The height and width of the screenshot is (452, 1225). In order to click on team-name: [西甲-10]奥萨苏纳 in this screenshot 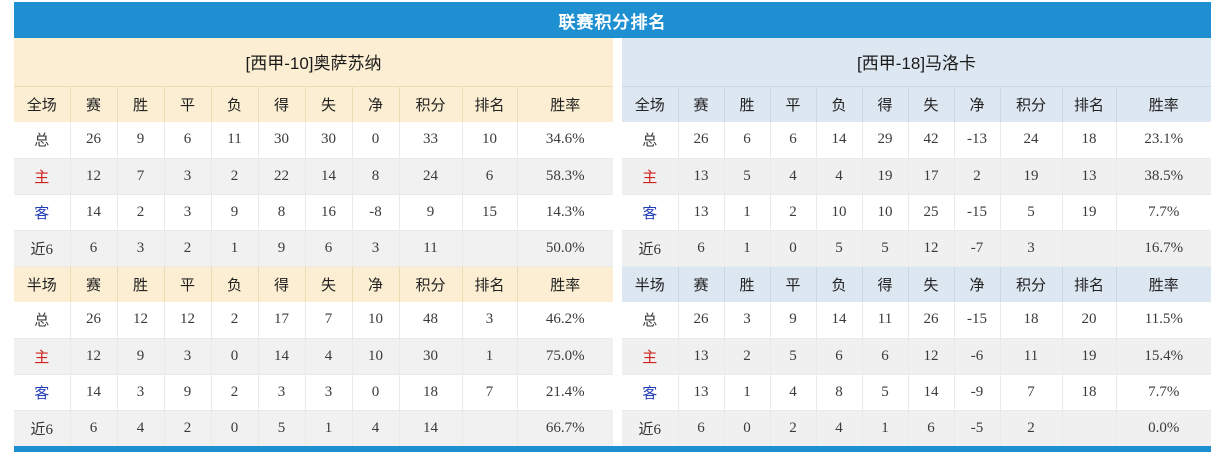, I will do `click(314, 62)`.